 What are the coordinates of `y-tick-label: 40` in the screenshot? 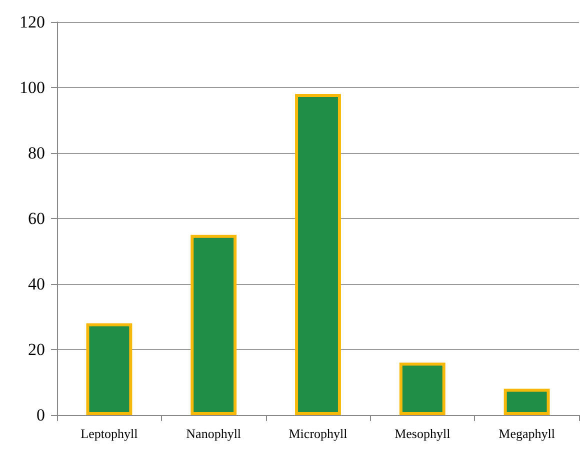 It's located at (36, 284).